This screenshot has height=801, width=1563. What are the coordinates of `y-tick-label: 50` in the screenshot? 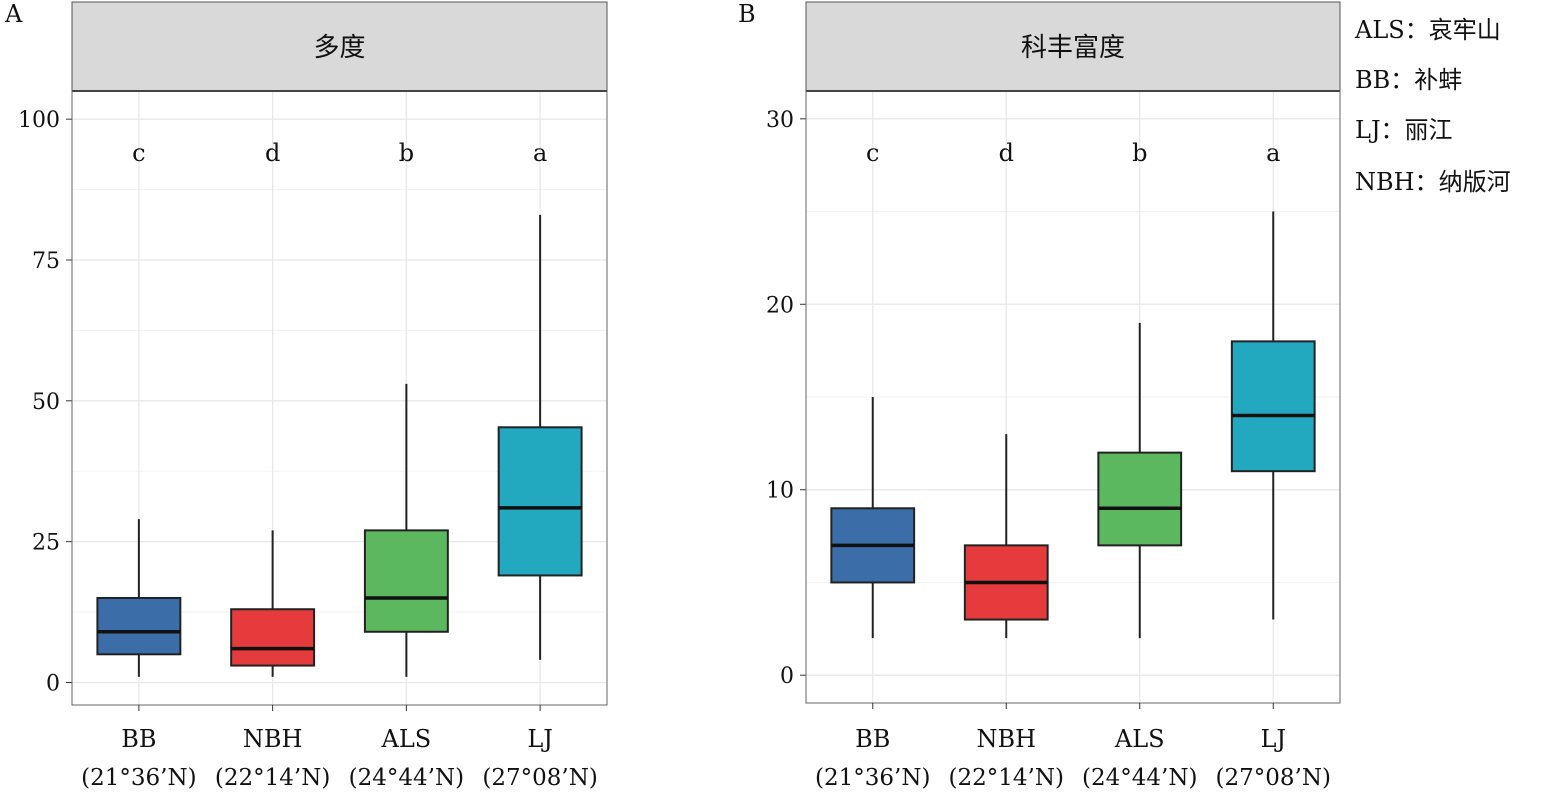 It's located at (46, 402).